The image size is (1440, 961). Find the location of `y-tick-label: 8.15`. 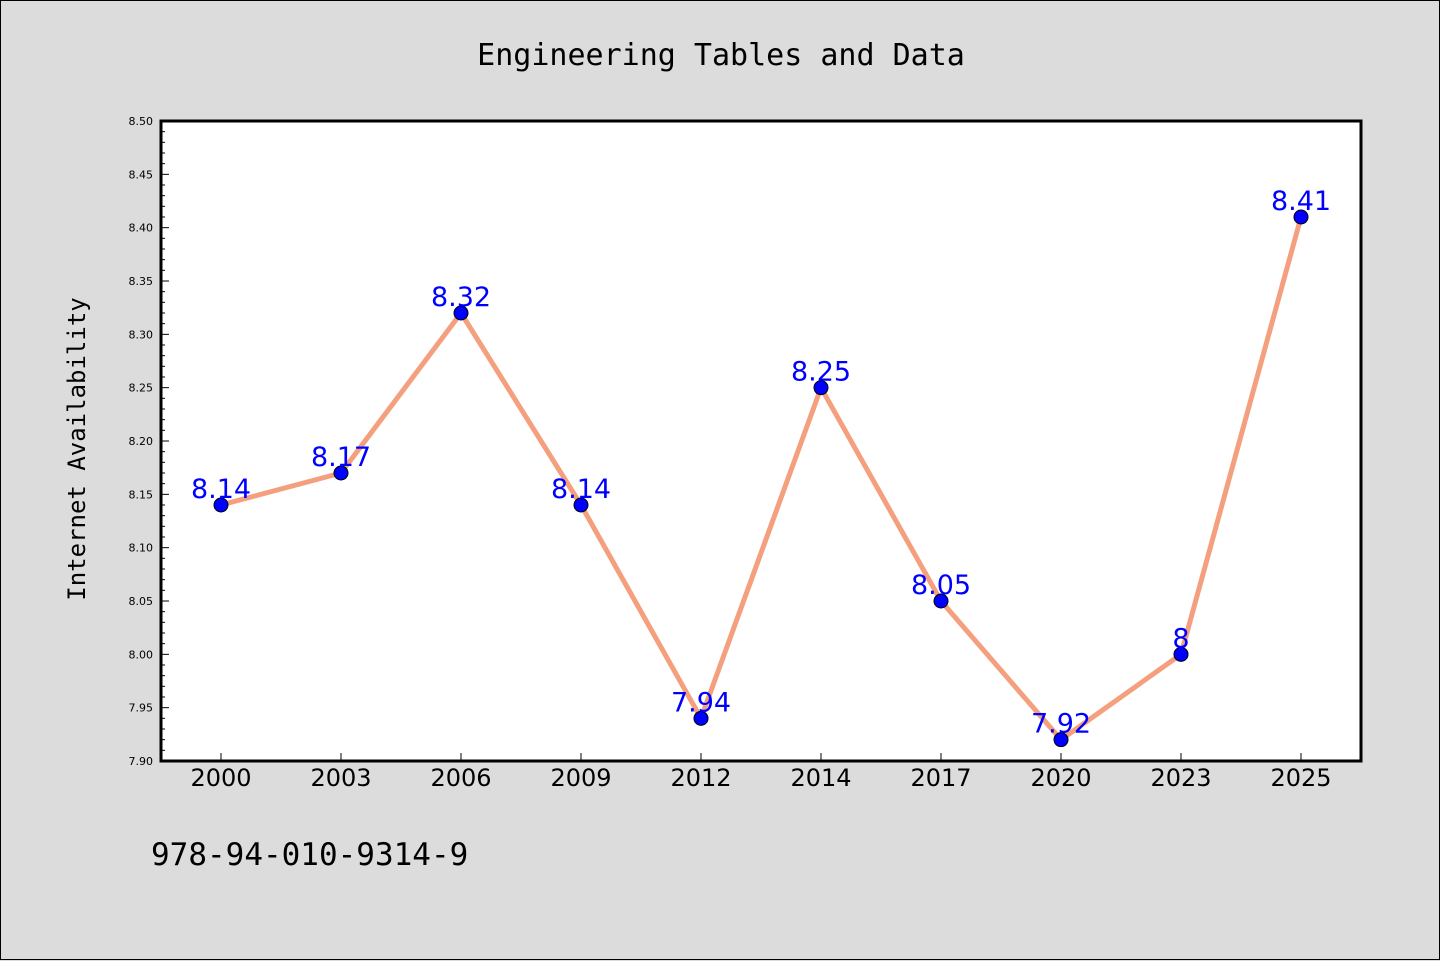

y-tick-label: 8.15 is located at coordinates (141, 494).